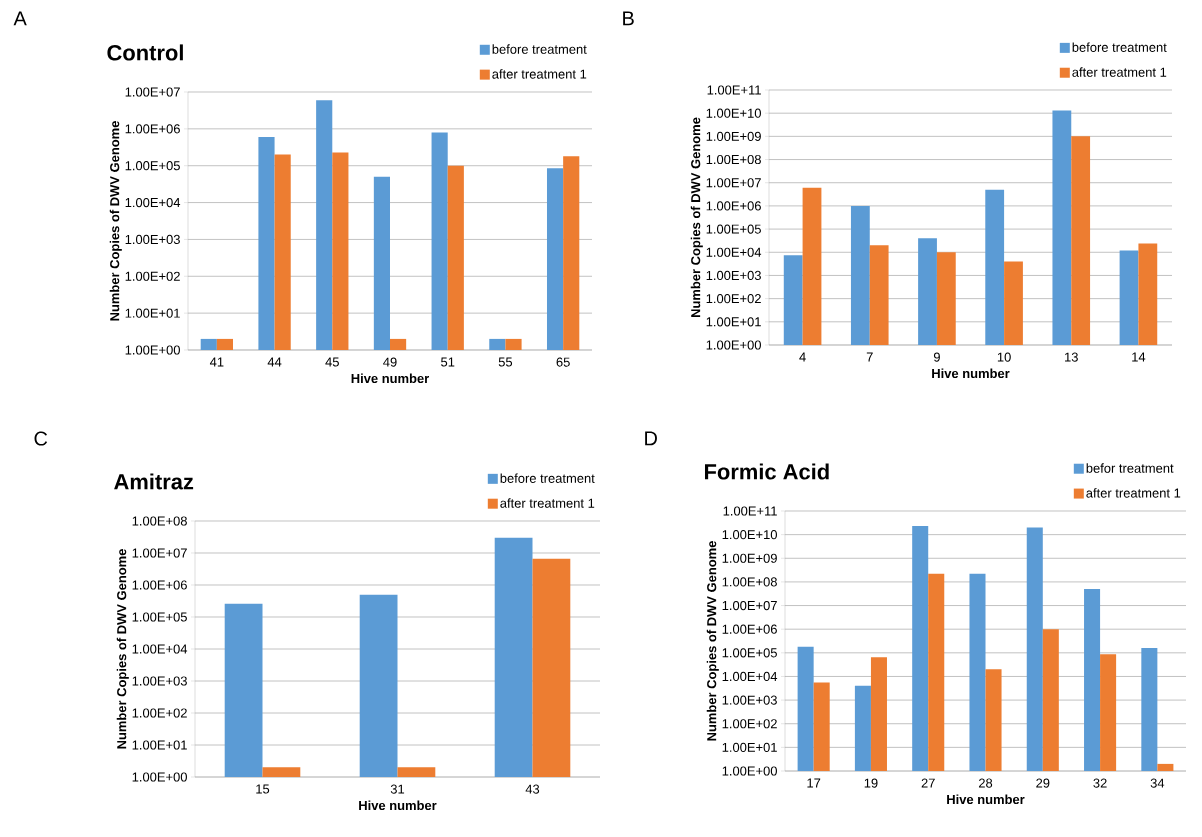 Image resolution: width=1202 pixels, height=837 pixels. Describe the element at coordinates (928, 783) in the screenshot. I see `x-tick-label: 27` at that location.